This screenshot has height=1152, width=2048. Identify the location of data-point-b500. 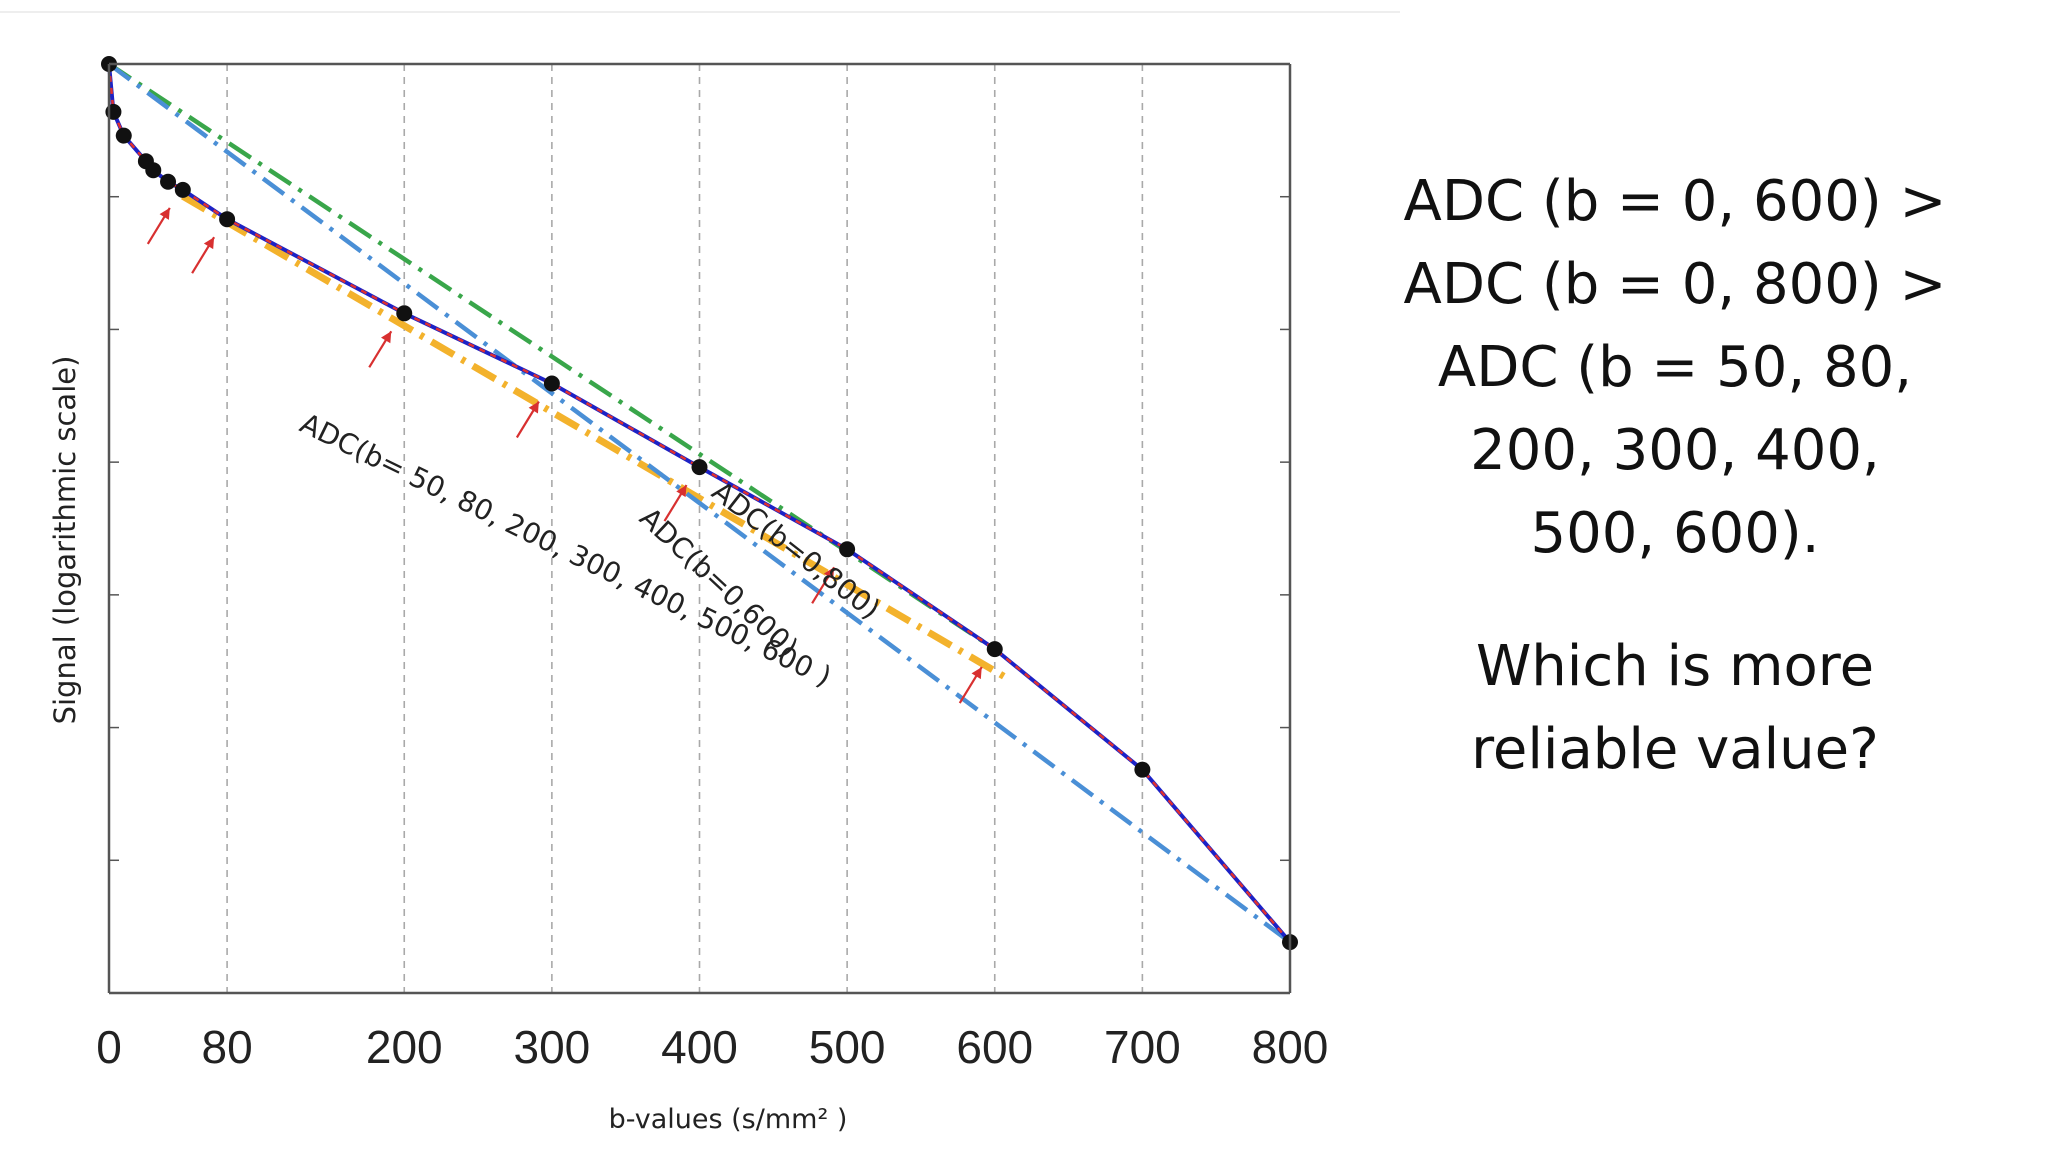
(847, 549).